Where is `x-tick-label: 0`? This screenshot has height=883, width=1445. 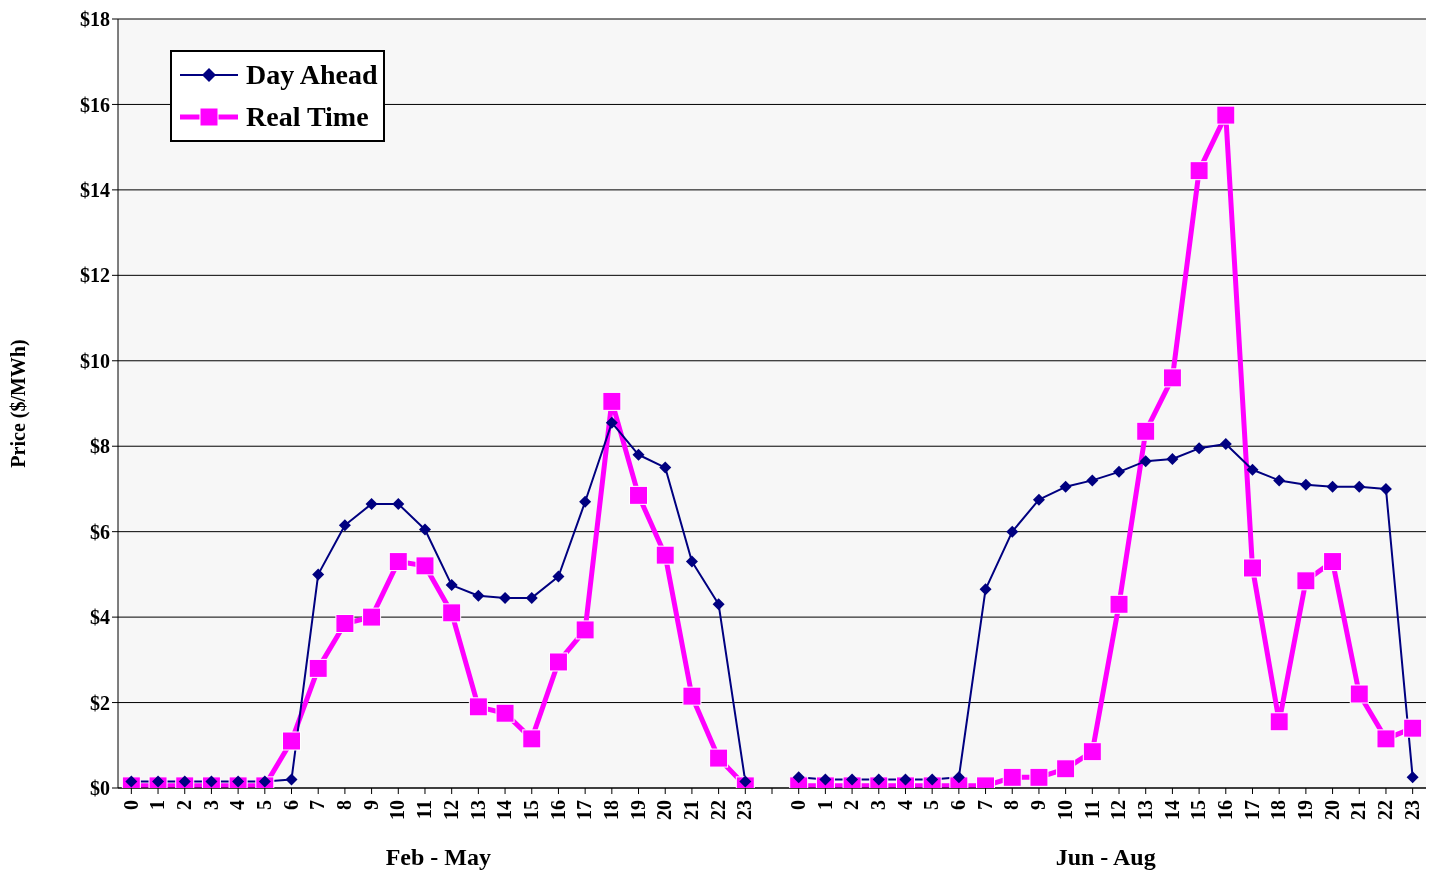
x-tick-label: 0 is located at coordinates (797, 805).